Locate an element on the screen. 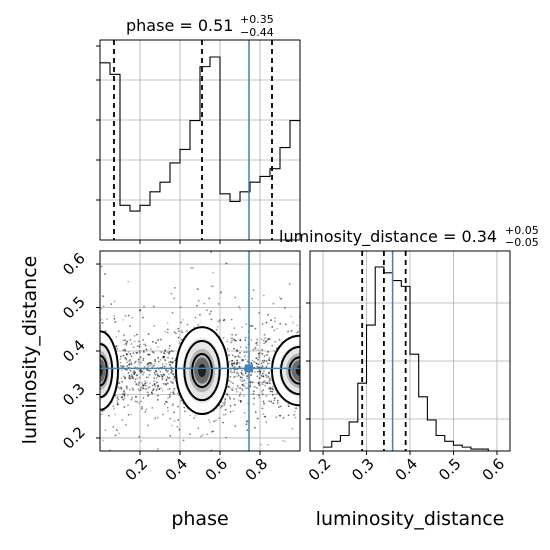 This screenshot has height=550, width=550. ld-histogram is located at coordinates (410, 359).